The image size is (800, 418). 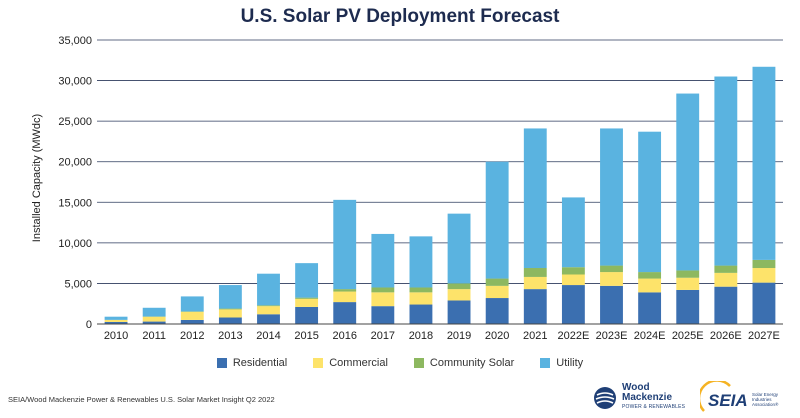 I want to click on x-tick-label: 2016, so click(x=344, y=336).